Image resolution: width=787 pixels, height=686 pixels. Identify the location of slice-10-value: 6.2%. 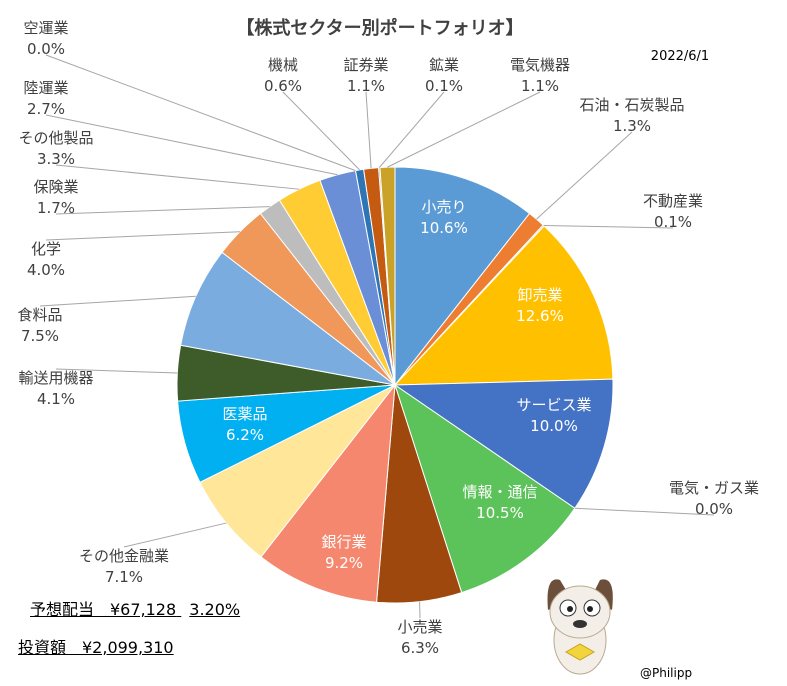
(245, 435).